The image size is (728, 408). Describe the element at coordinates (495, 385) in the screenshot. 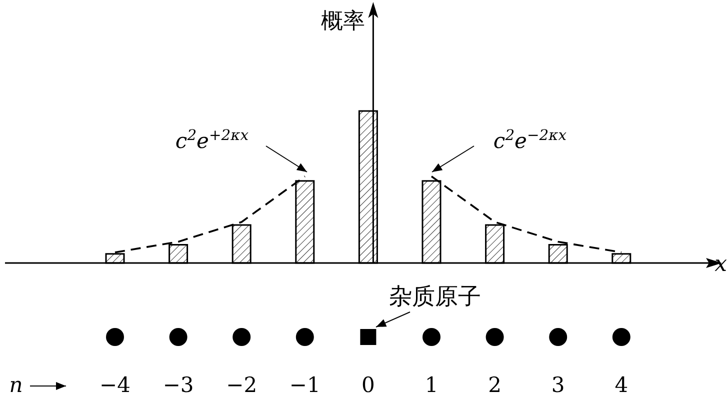

I see `x-tick-label: 2` at that location.